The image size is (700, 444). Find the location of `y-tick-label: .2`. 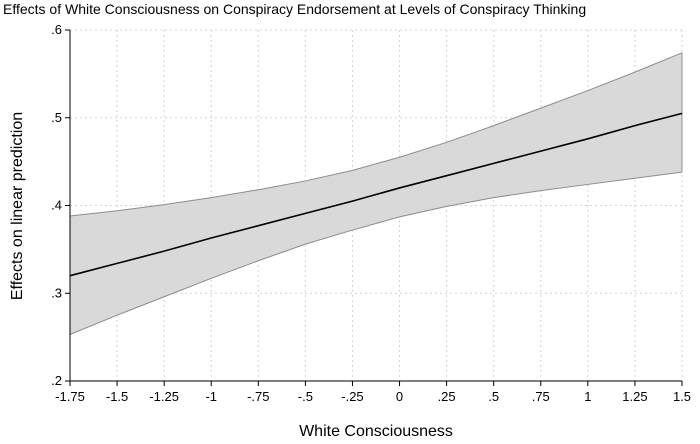

y-tick-label: .2 is located at coordinates (56, 380).